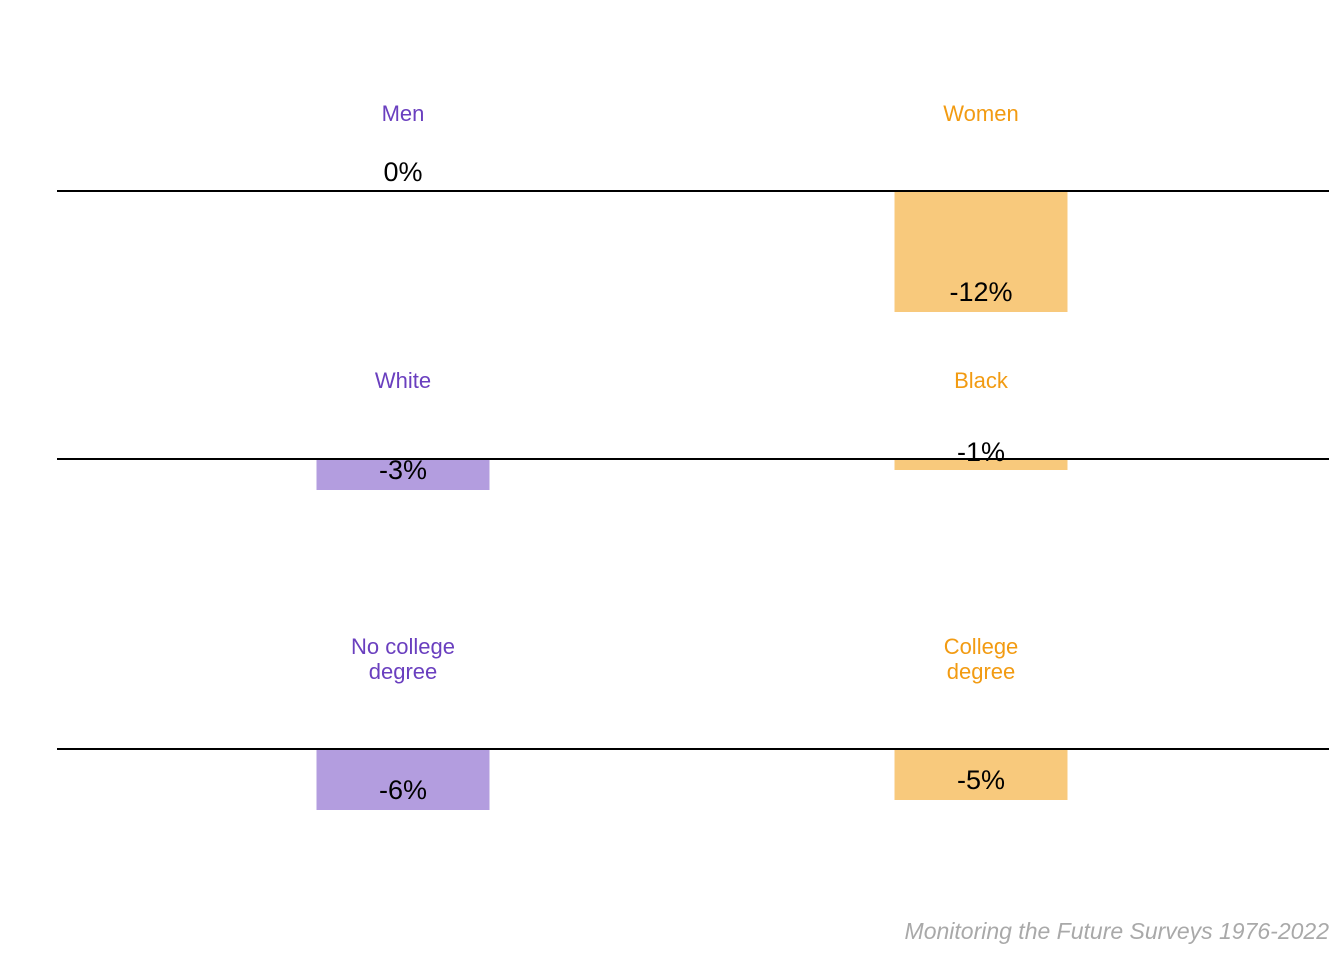 The width and height of the screenshot is (1344, 960). I want to click on value-label-1-1: -1%, so click(981, 452).